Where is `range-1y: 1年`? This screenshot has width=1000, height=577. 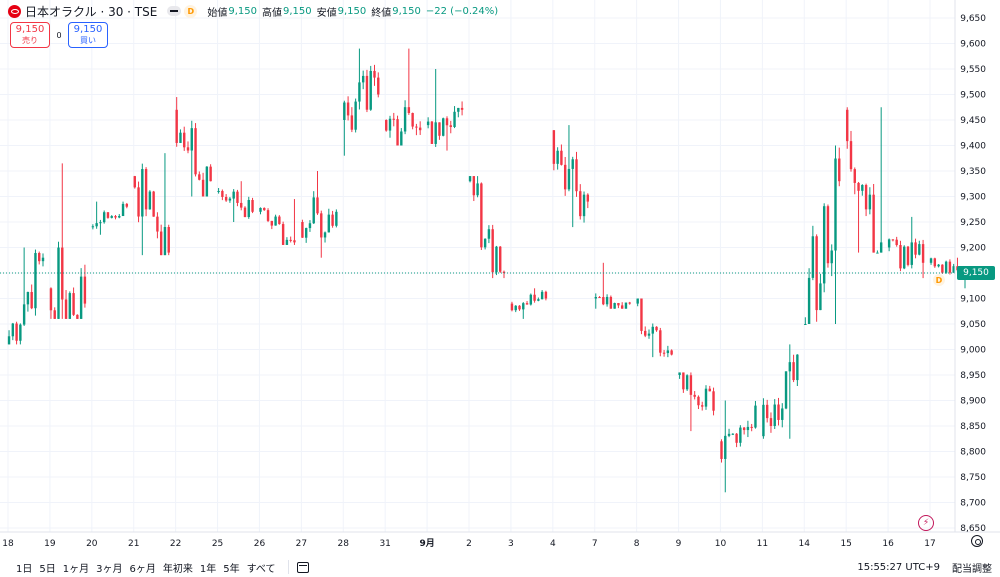
range-1y: 1年 is located at coordinates (208, 569).